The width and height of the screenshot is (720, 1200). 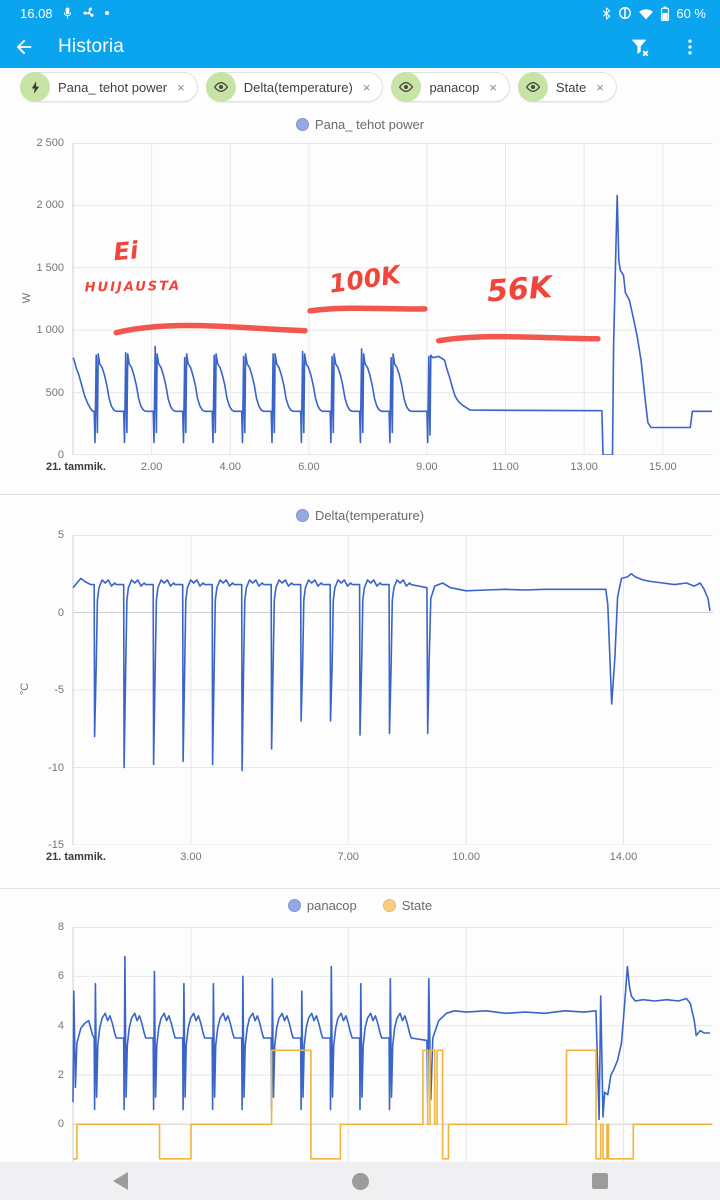 What do you see at coordinates (60, 927) in the screenshot?
I see `y-axis-tick-label: 8` at bounding box center [60, 927].